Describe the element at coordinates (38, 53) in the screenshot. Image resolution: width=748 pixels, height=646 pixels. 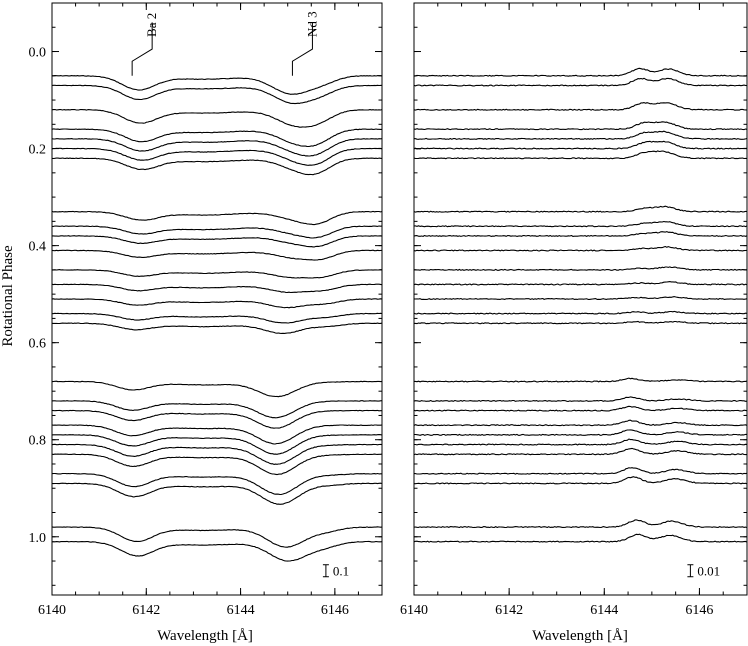
I see `y-tick-label: 0.0` at that location.